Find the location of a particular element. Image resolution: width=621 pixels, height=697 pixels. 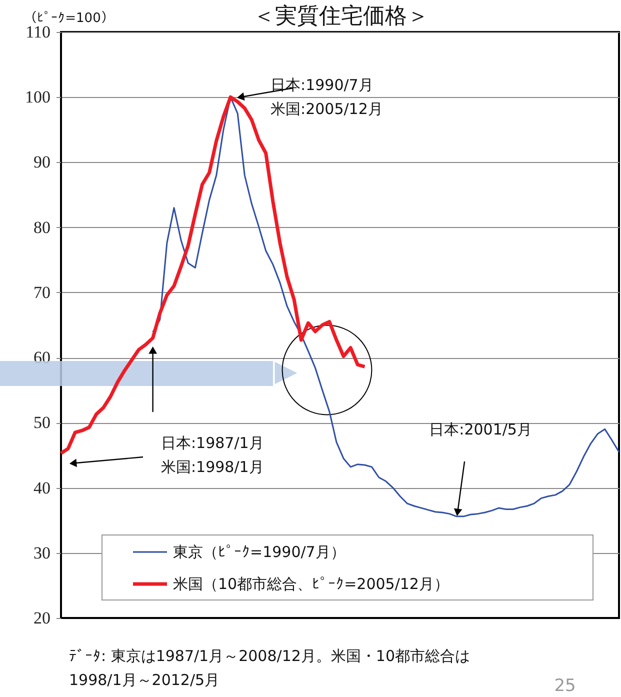

y-tick-label: 80 is located at coordinates (42, 227).